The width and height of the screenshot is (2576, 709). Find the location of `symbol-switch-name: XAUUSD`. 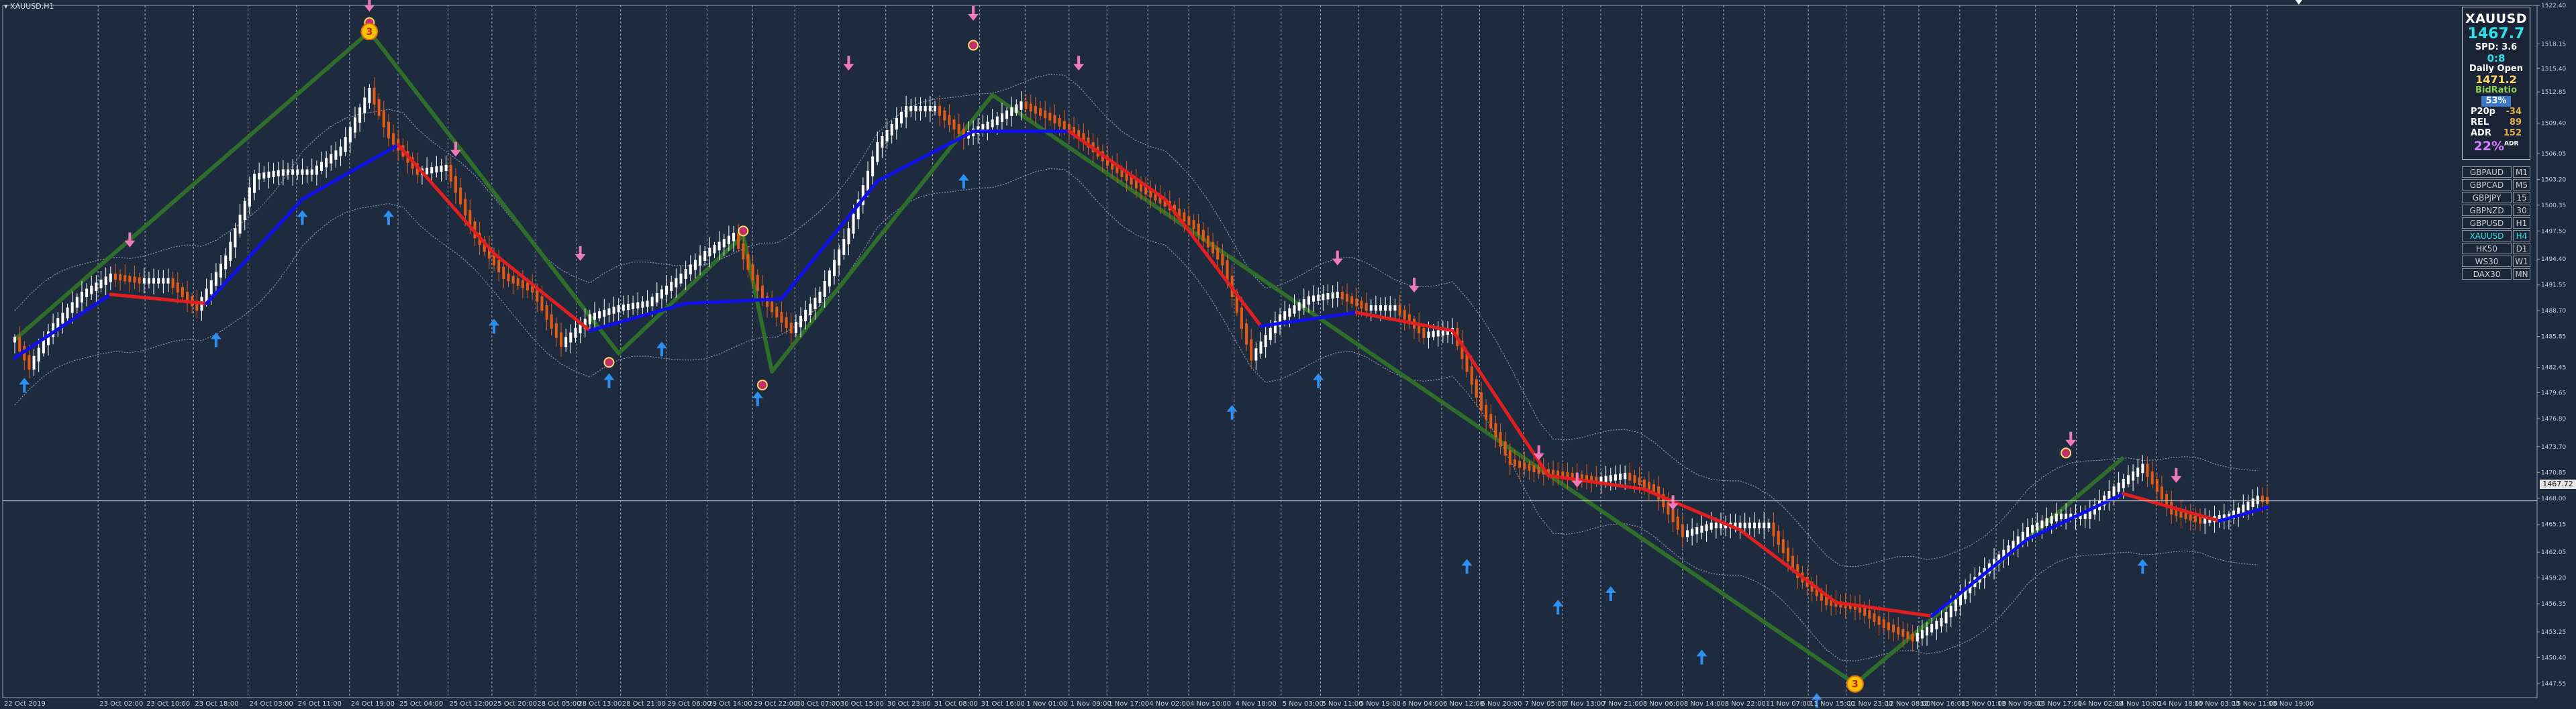

symbol-switch-name: XAUUSD is located at coordinates (2487, 235).